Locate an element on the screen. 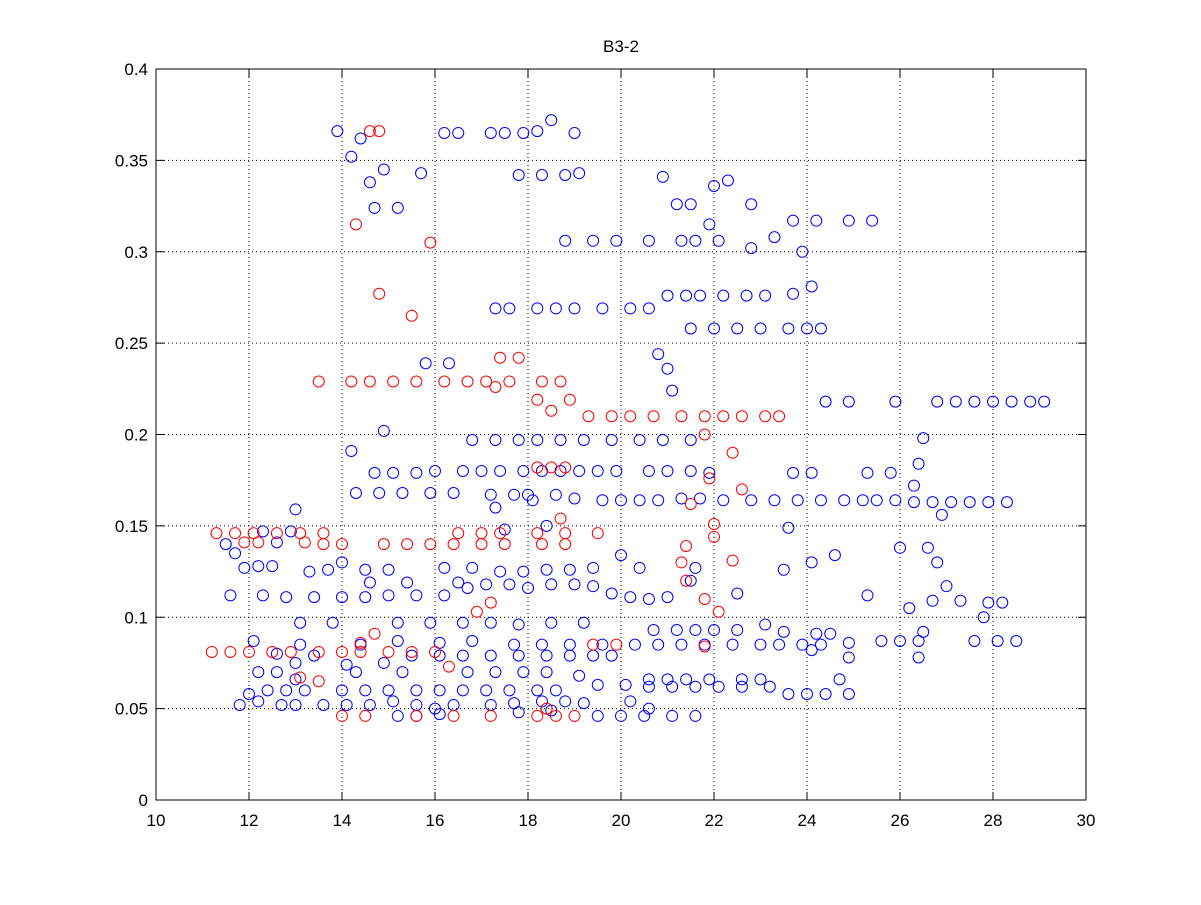  y-tick-label: 0 is located at coordinates (143, 800).